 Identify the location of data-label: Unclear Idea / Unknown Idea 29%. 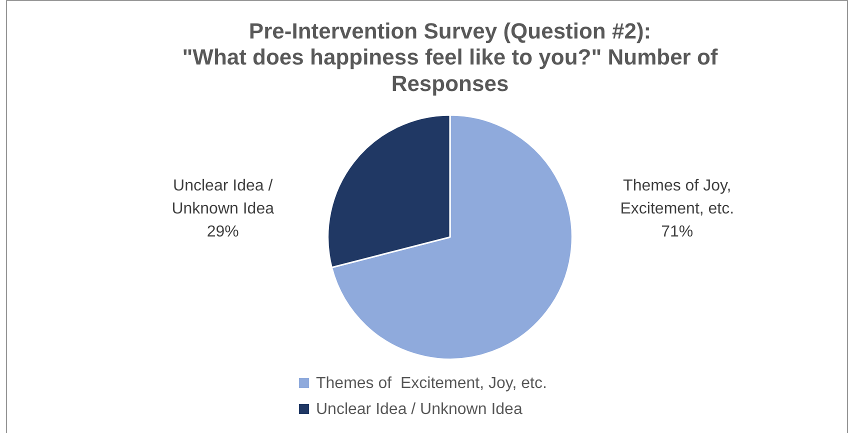
(223, 209).